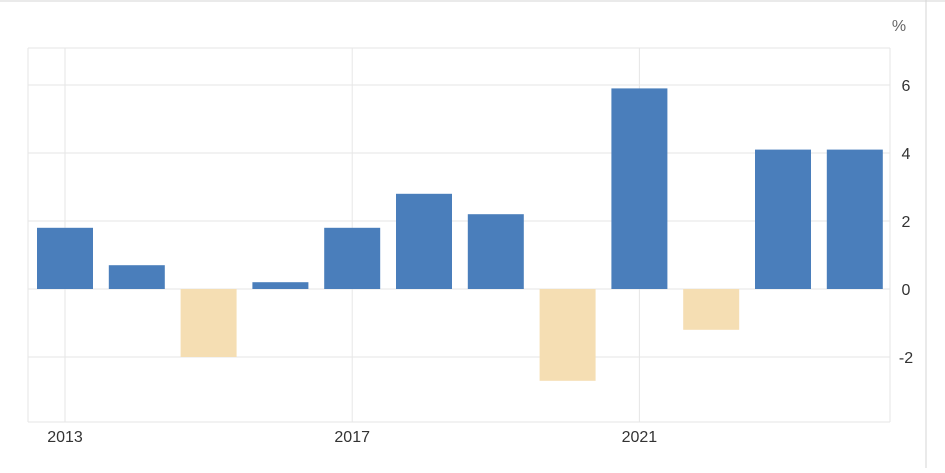  What do you see at coordinates (906, 358) in the screenshot?
I see `y-tick-label: -2` at bounding box center [906, 358].